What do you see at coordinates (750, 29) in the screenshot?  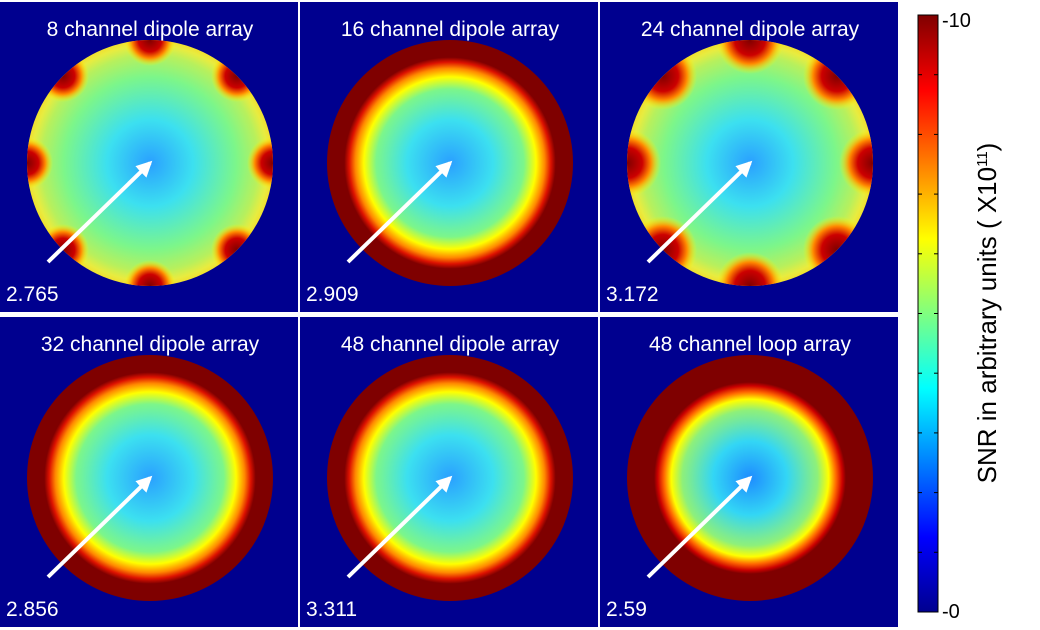 I see `panel-title: 24 channel dipole array` at bounding box center [750, 29].